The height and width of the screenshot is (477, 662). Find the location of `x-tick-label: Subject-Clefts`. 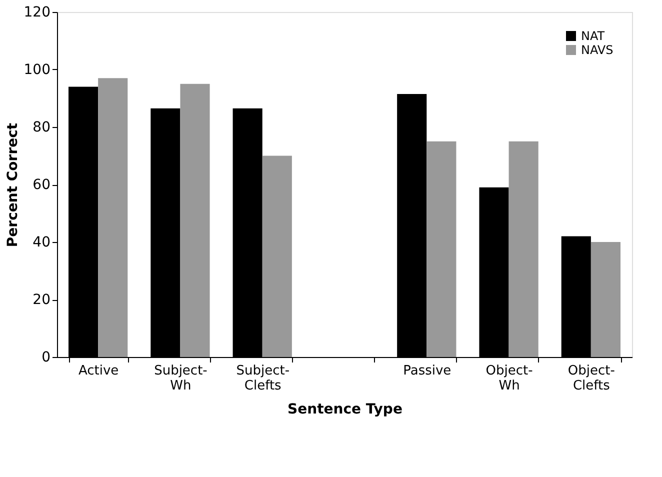

x-tick-label: Subject-Clefts is located at coordinates (263, 379).